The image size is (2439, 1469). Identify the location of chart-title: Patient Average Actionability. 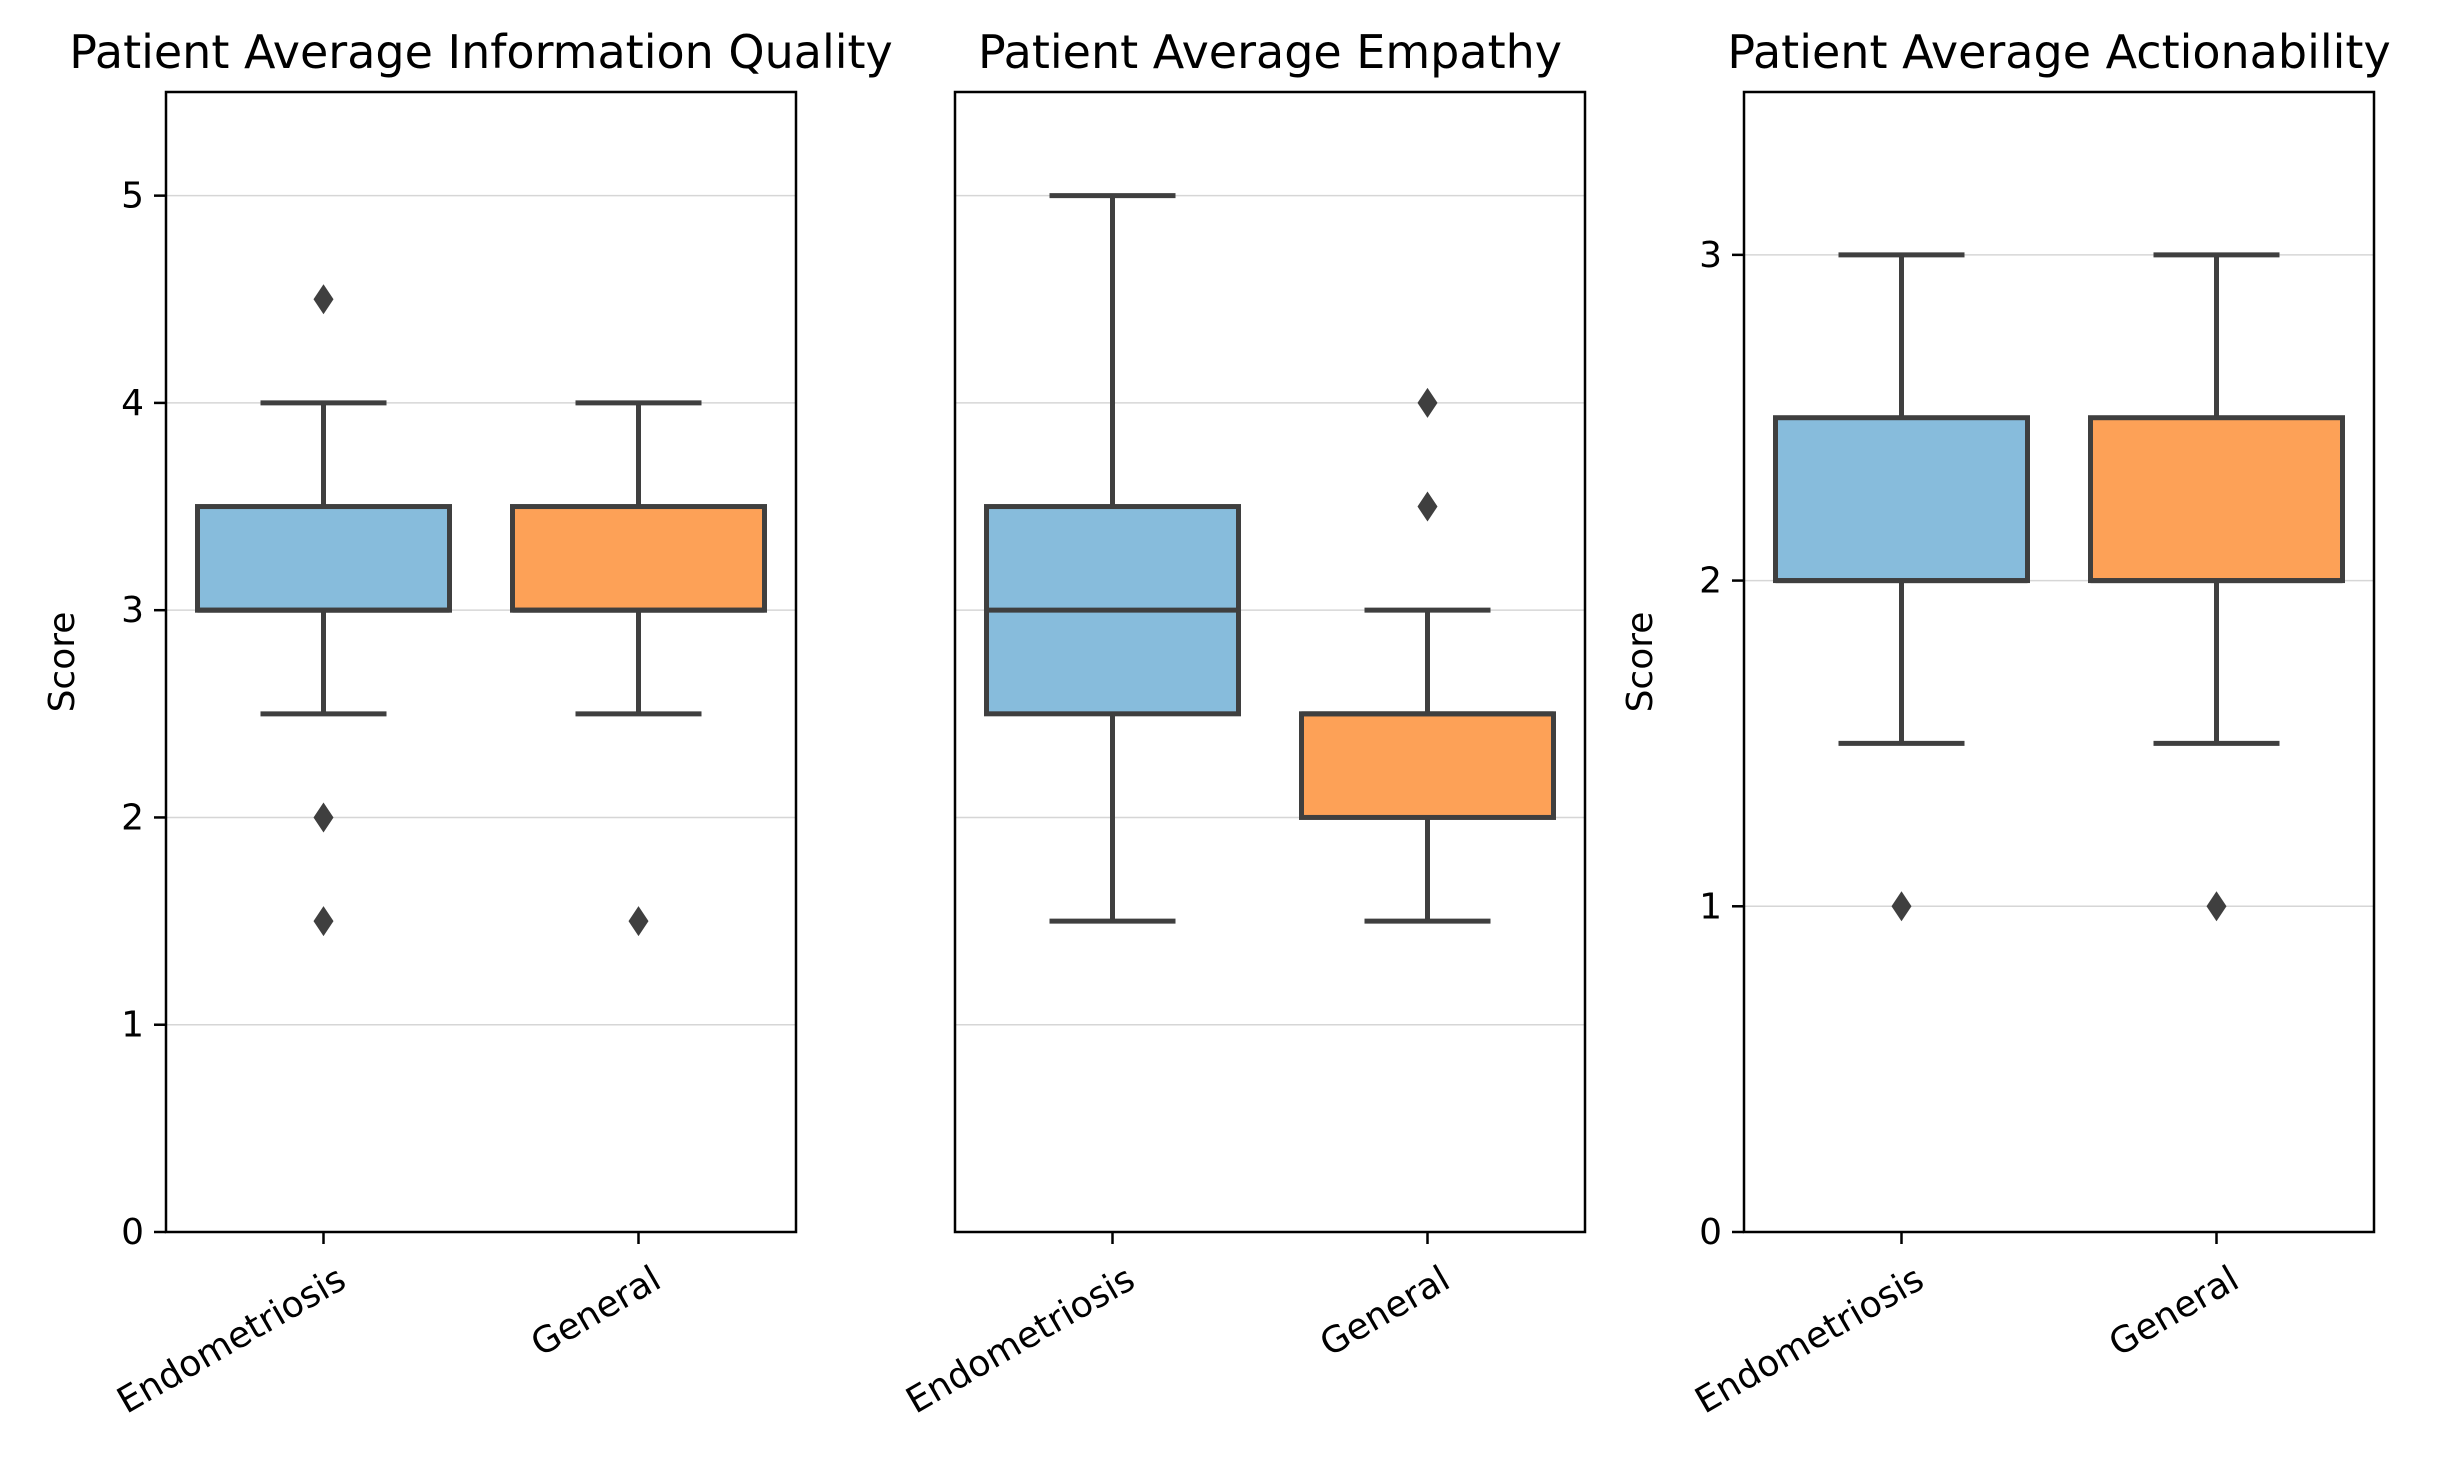
(2058, 52).